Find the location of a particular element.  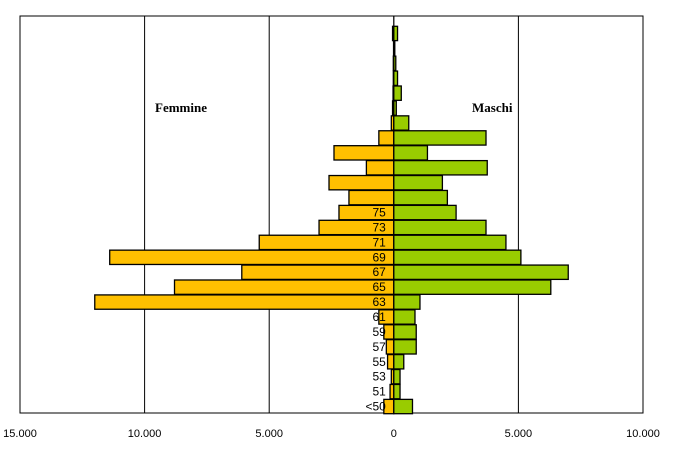

x-tick-label-1: 10.000 is located at coordinates (145, 434).